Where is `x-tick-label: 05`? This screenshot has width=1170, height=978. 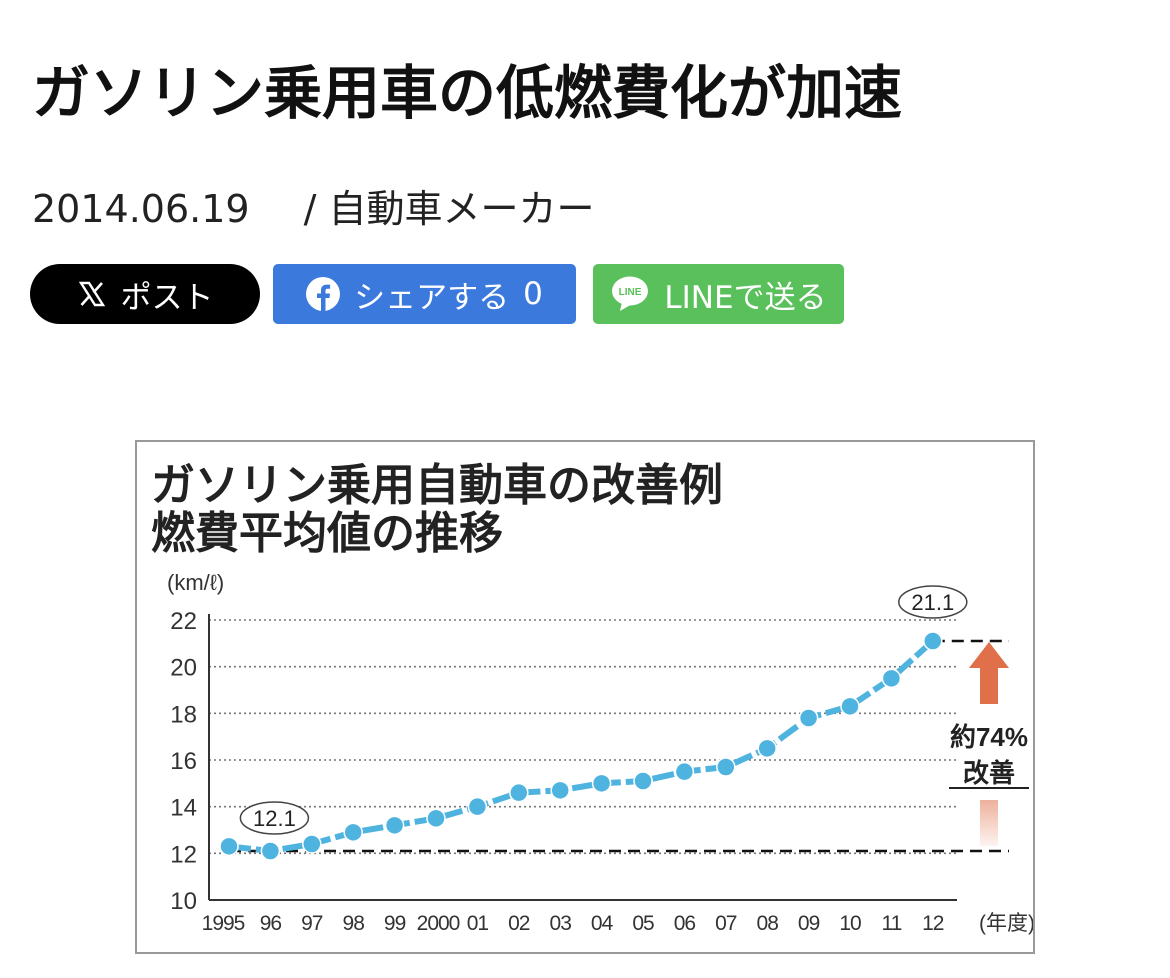 x-tick-label: 05 is located at coordinates (643, 923).